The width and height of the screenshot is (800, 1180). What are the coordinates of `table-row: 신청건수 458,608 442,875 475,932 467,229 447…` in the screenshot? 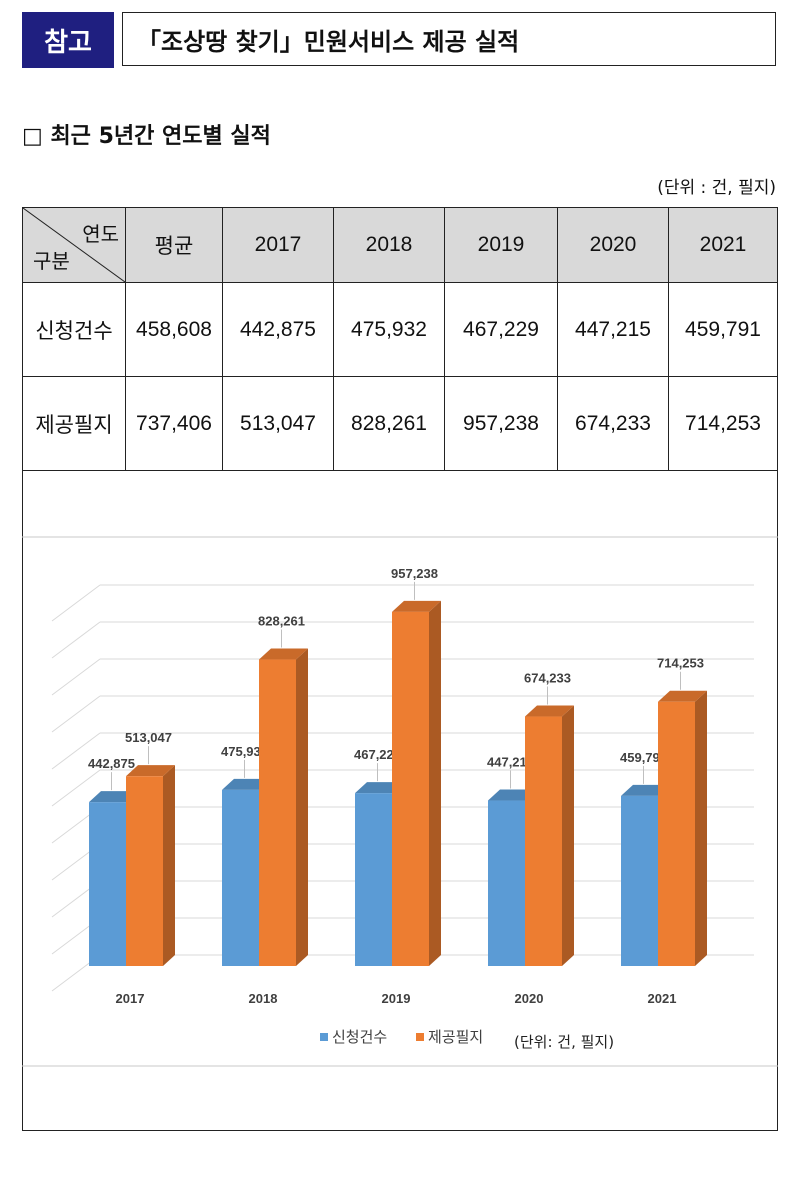 It's located at (400, 329).